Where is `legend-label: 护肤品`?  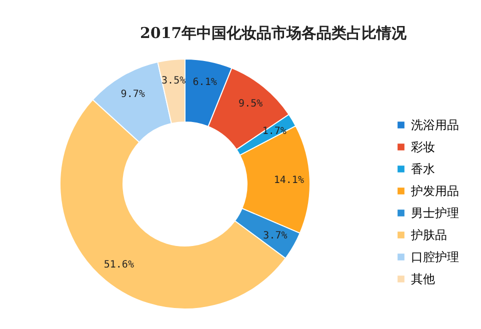 legend-label: 护肤品 is located at coordinates (428, 235).